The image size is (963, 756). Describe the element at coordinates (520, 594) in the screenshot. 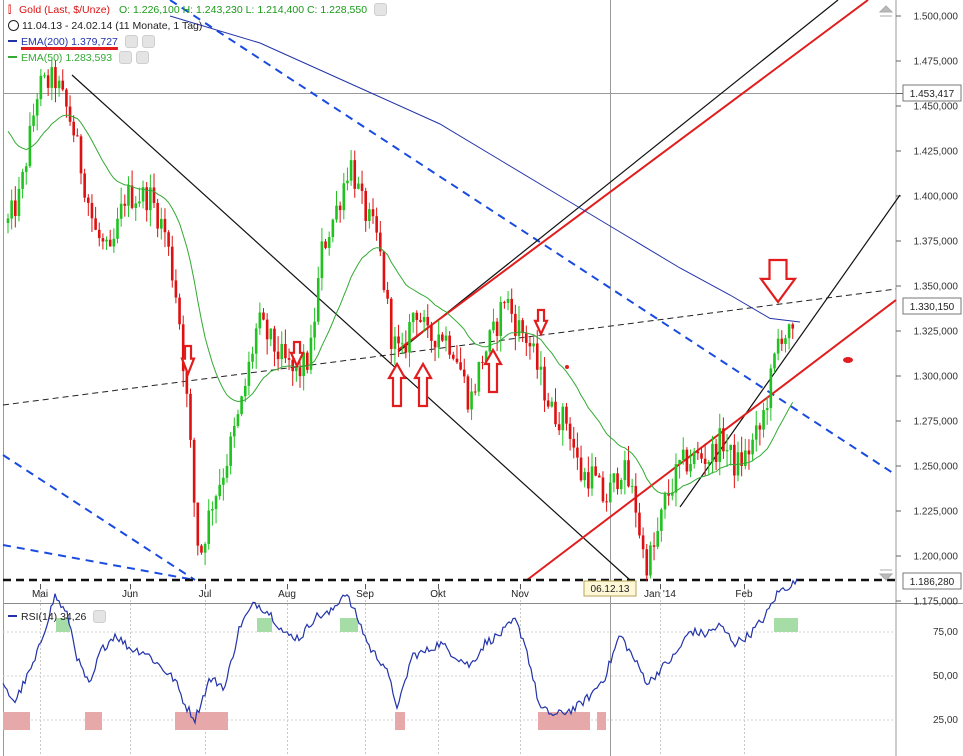

I see `month-label: Nov` at that location.